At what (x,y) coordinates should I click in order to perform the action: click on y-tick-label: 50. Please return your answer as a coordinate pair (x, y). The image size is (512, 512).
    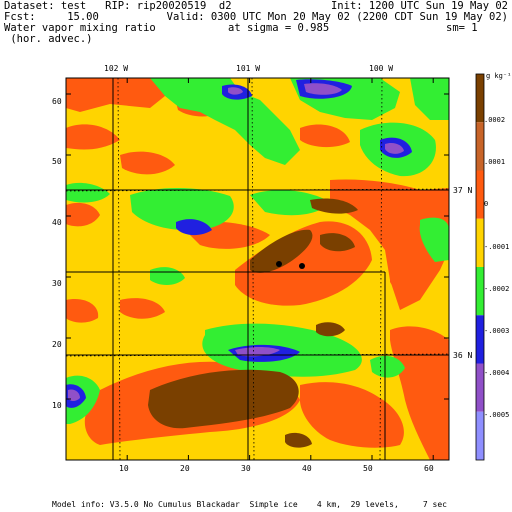
    Looking at the image, I should click on (57, 161).